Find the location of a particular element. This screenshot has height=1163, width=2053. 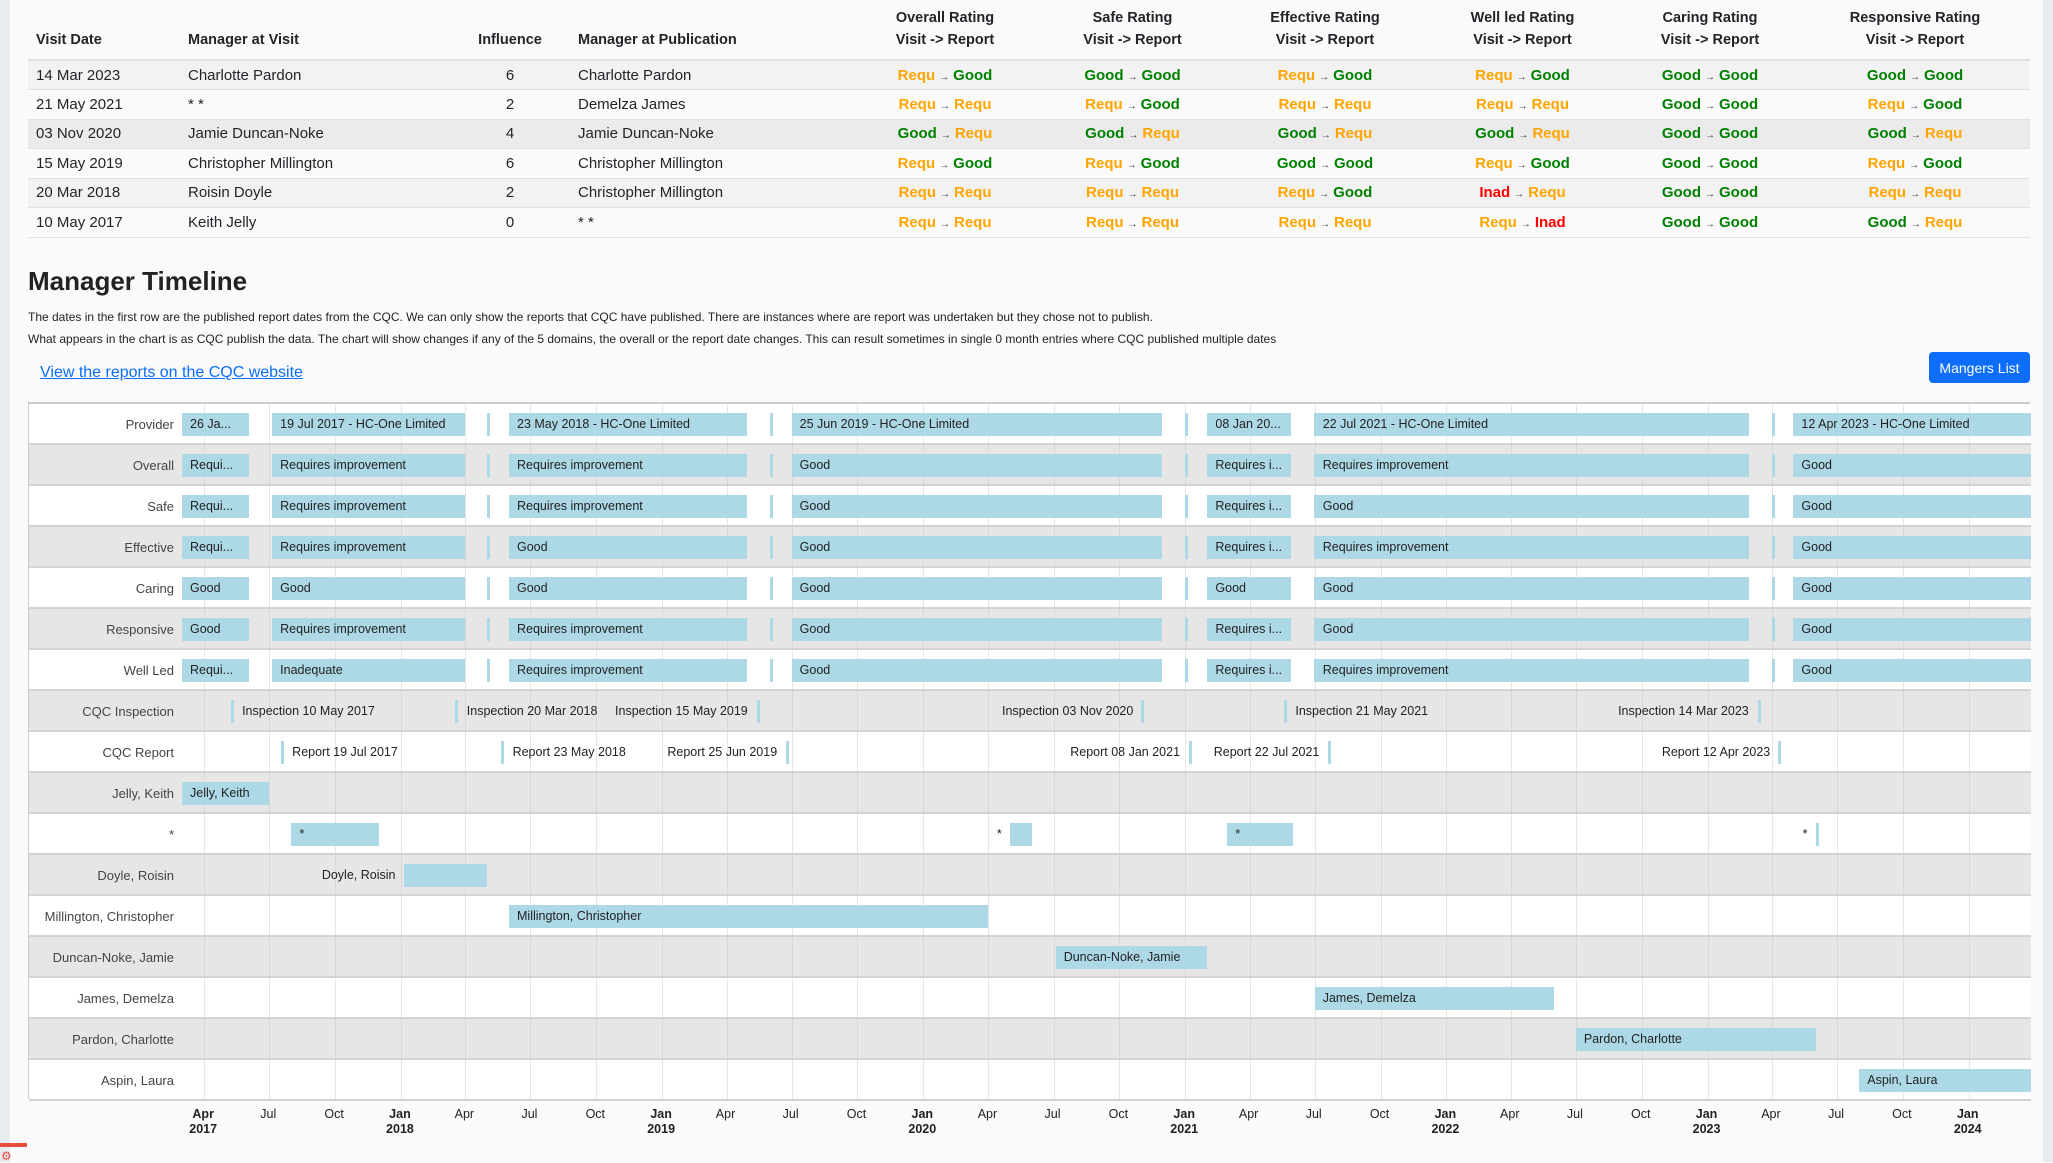

manager-bar: Duncan-Noke, Jamie is located at coordinates (1131, 957).